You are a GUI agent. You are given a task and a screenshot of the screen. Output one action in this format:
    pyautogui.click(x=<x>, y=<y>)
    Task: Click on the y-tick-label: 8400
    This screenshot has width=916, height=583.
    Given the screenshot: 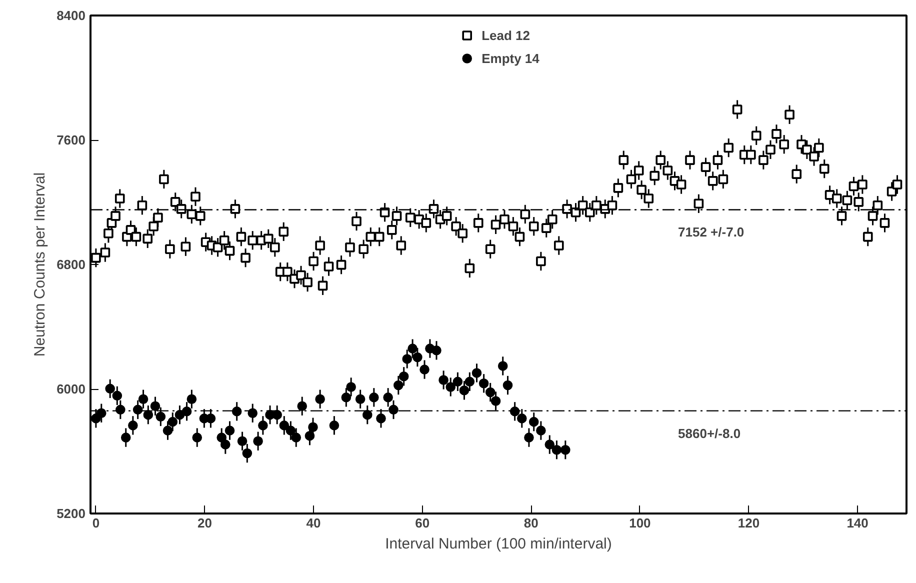 What is the action you would take?
    pyautogui.click(x=71, y=15)
    